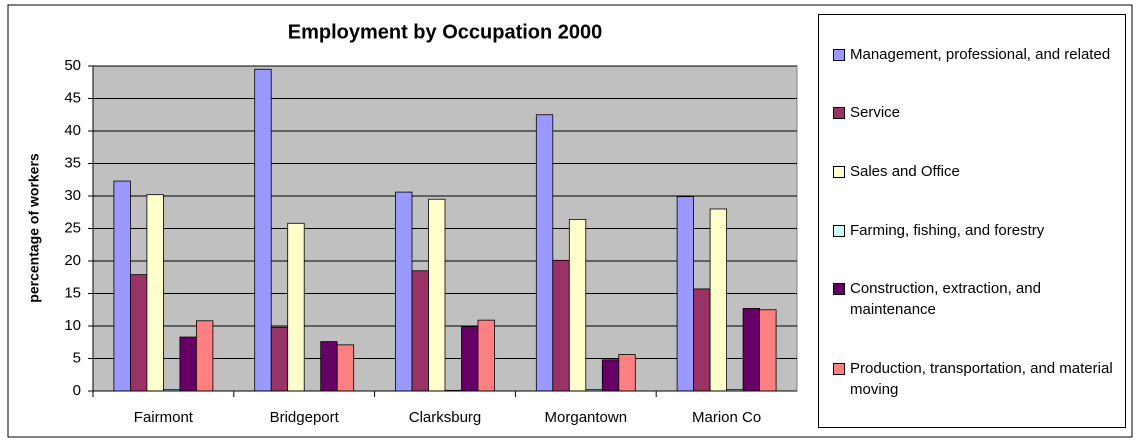  What do you see at coordinates (72, 227) in the screenshot?
I see `y-tick-label: 25` at bounding box center [72, 227].